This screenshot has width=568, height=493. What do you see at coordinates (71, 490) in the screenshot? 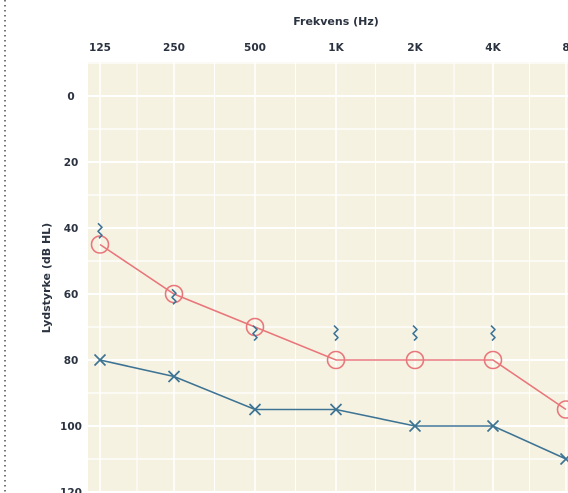
I see `y-tick-label: 120` at bounding box center [71, 490].